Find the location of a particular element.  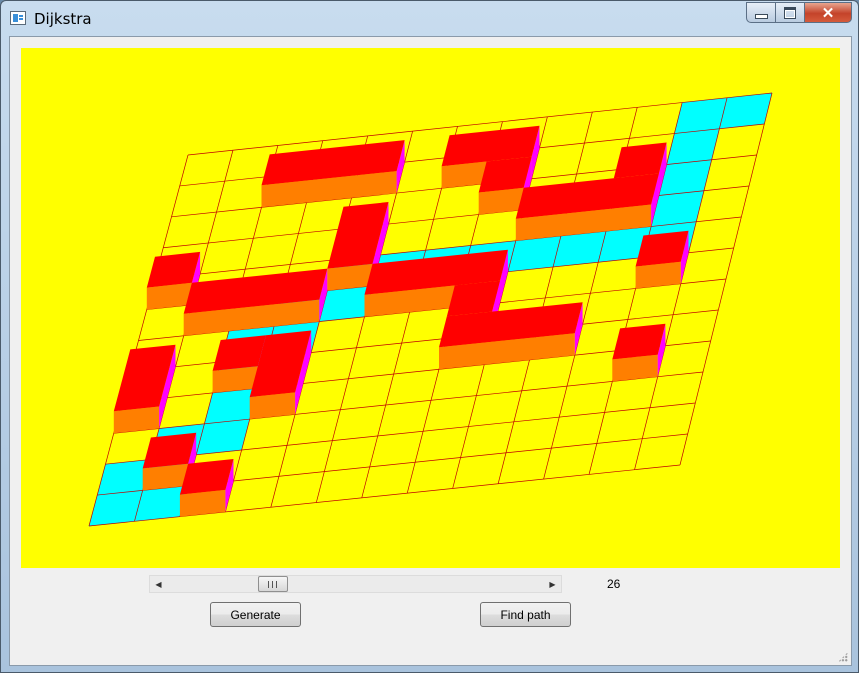

caption-buttons: ✕ is located at coordinates (799, 12).